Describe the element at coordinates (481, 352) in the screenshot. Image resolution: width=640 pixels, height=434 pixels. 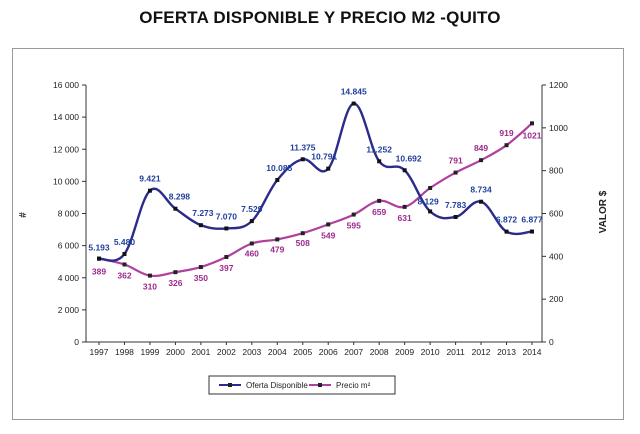
I see `x-tick-label: 2012` at that location.